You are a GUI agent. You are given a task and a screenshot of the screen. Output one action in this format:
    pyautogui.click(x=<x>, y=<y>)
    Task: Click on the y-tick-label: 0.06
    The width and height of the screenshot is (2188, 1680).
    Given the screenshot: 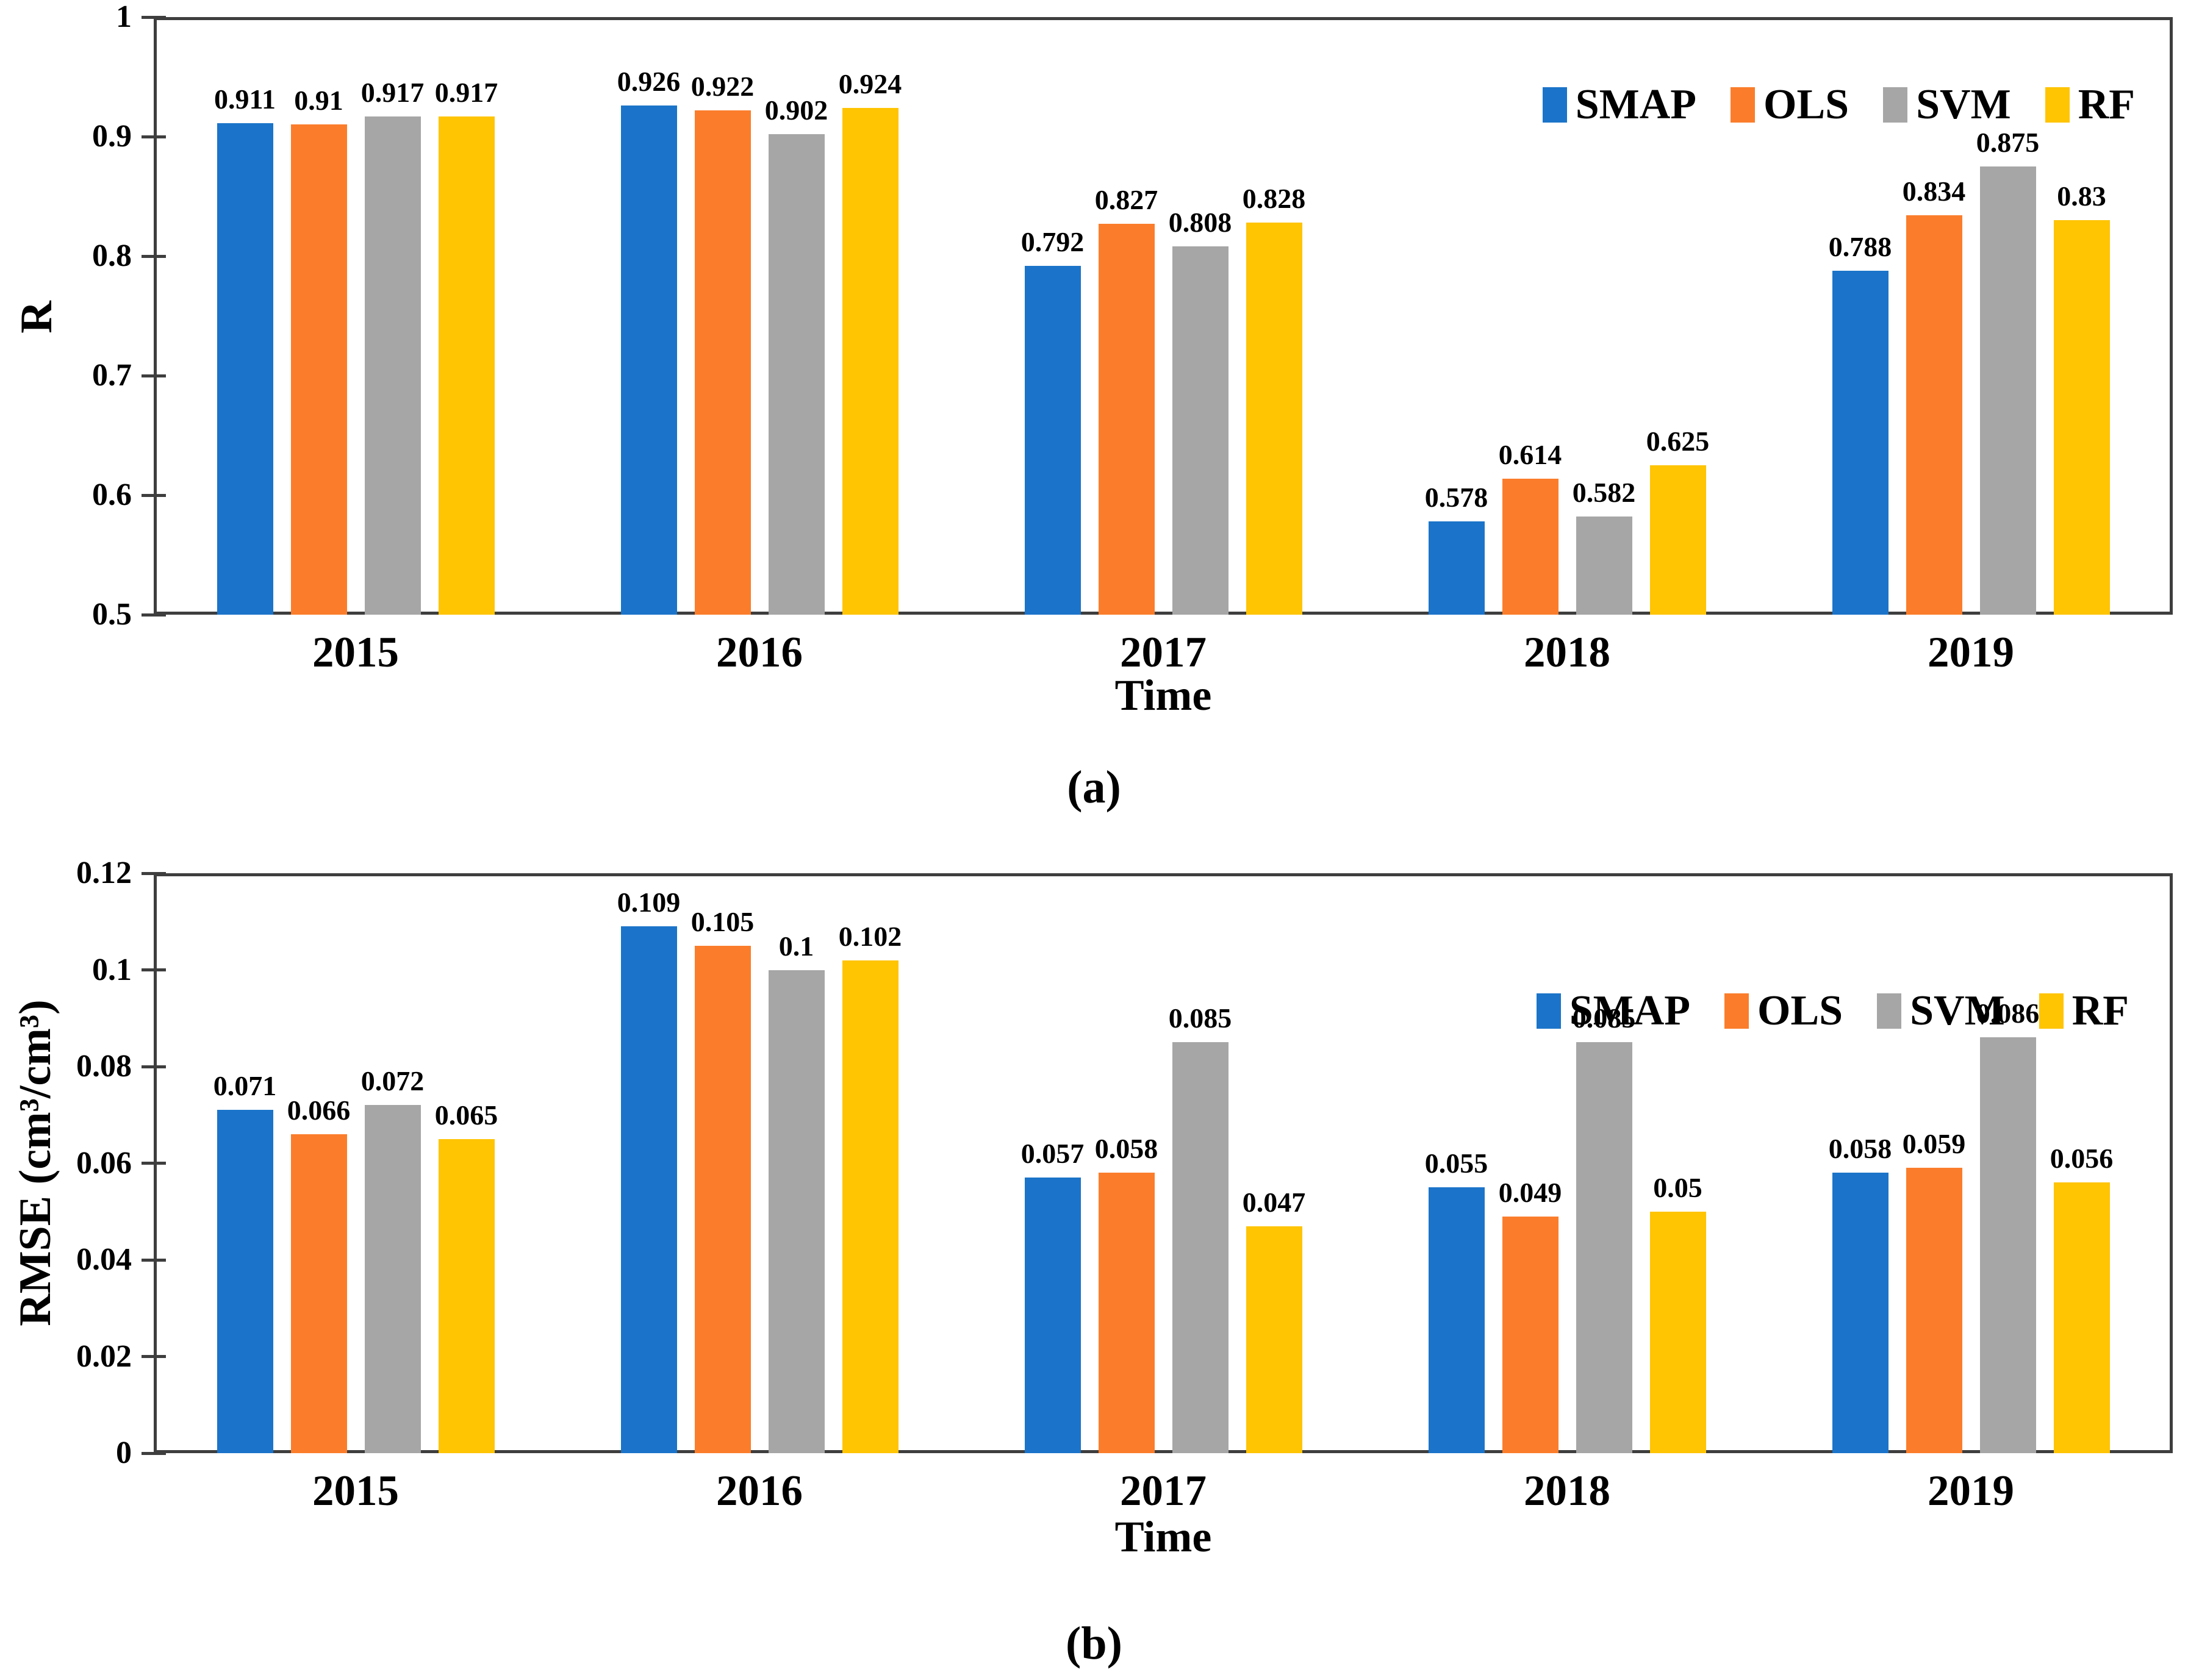 What is the action you would take?
    pyautogui.click(x=104, y=1163)
    